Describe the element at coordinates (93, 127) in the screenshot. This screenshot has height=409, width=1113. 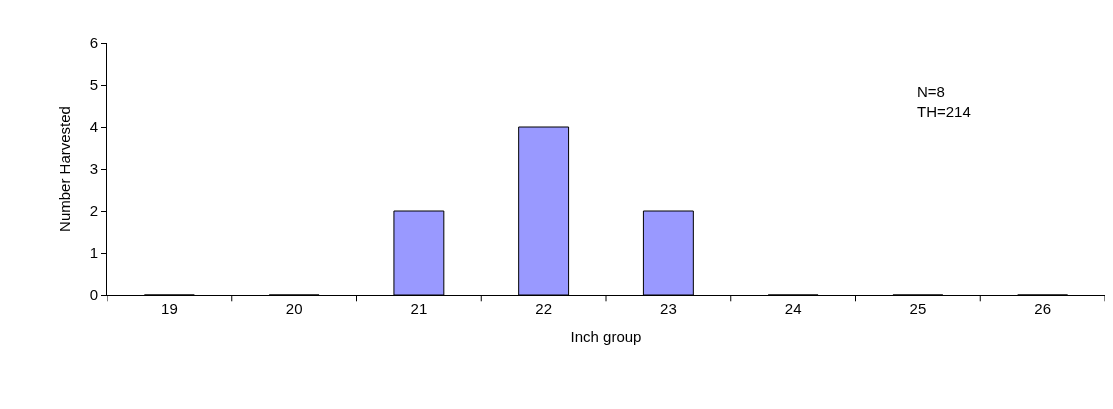
I see `y-tick-label: 4` at that location.